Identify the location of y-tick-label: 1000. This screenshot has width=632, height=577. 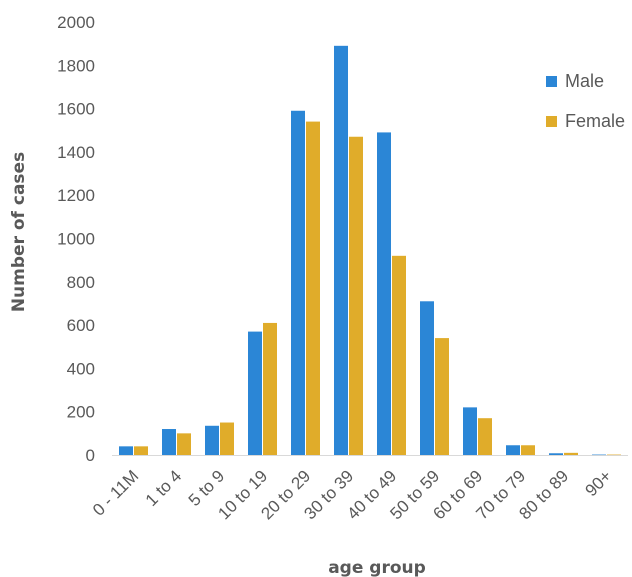
(76, 239).